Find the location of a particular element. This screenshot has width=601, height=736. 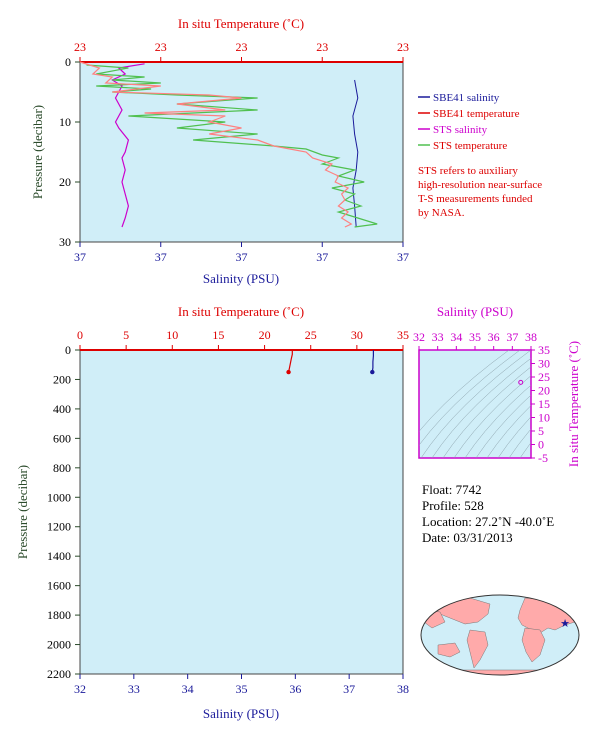

world-map: ★ is located at coordinates (500, 635).